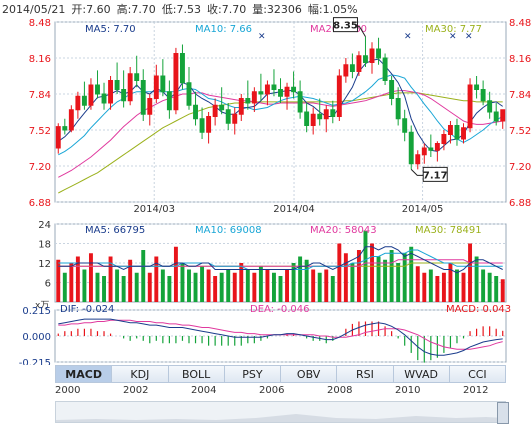  I want to click on tab-boll: BOLL, so click(196, 374).